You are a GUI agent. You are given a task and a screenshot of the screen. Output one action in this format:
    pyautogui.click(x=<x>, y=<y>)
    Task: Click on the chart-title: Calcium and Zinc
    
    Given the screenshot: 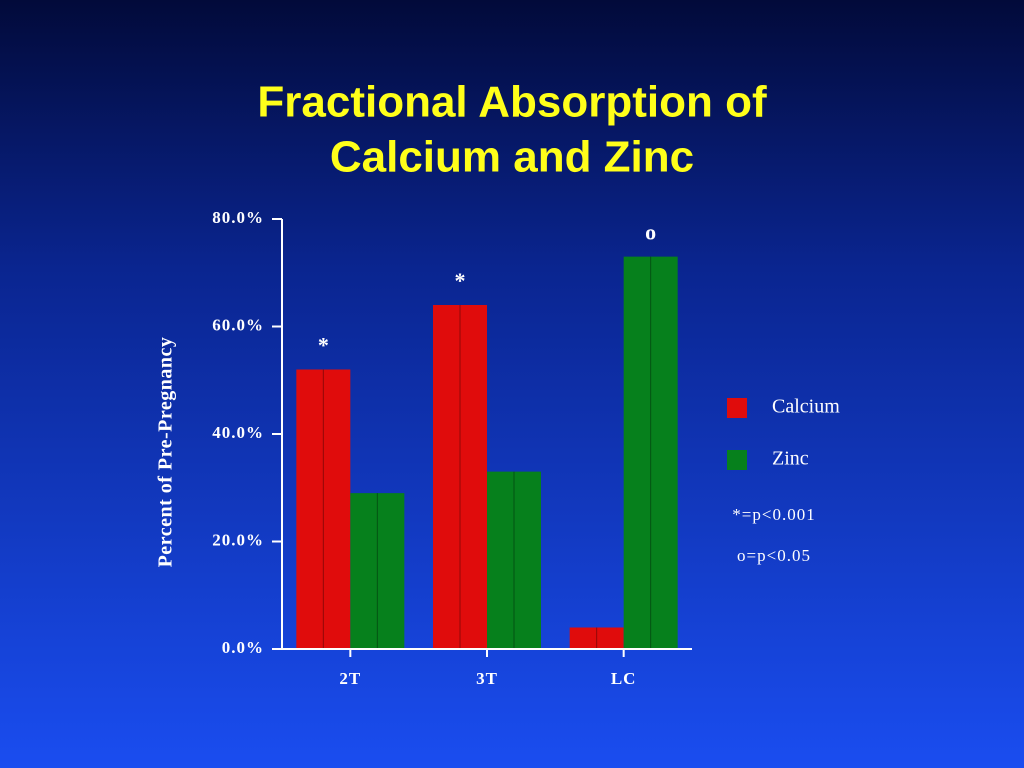 What is the action you would take?
    pyautogui.click(x=512, y=157)
    